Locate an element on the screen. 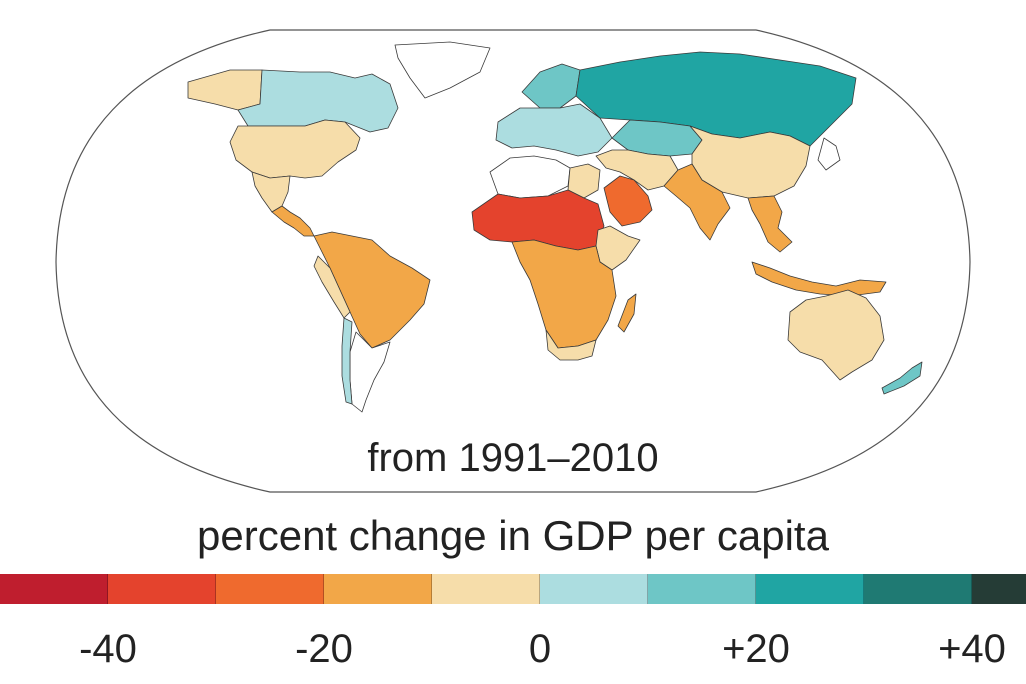 This screenshot has width=1026, height=684. region-japan is located at coordinates (829, 154).